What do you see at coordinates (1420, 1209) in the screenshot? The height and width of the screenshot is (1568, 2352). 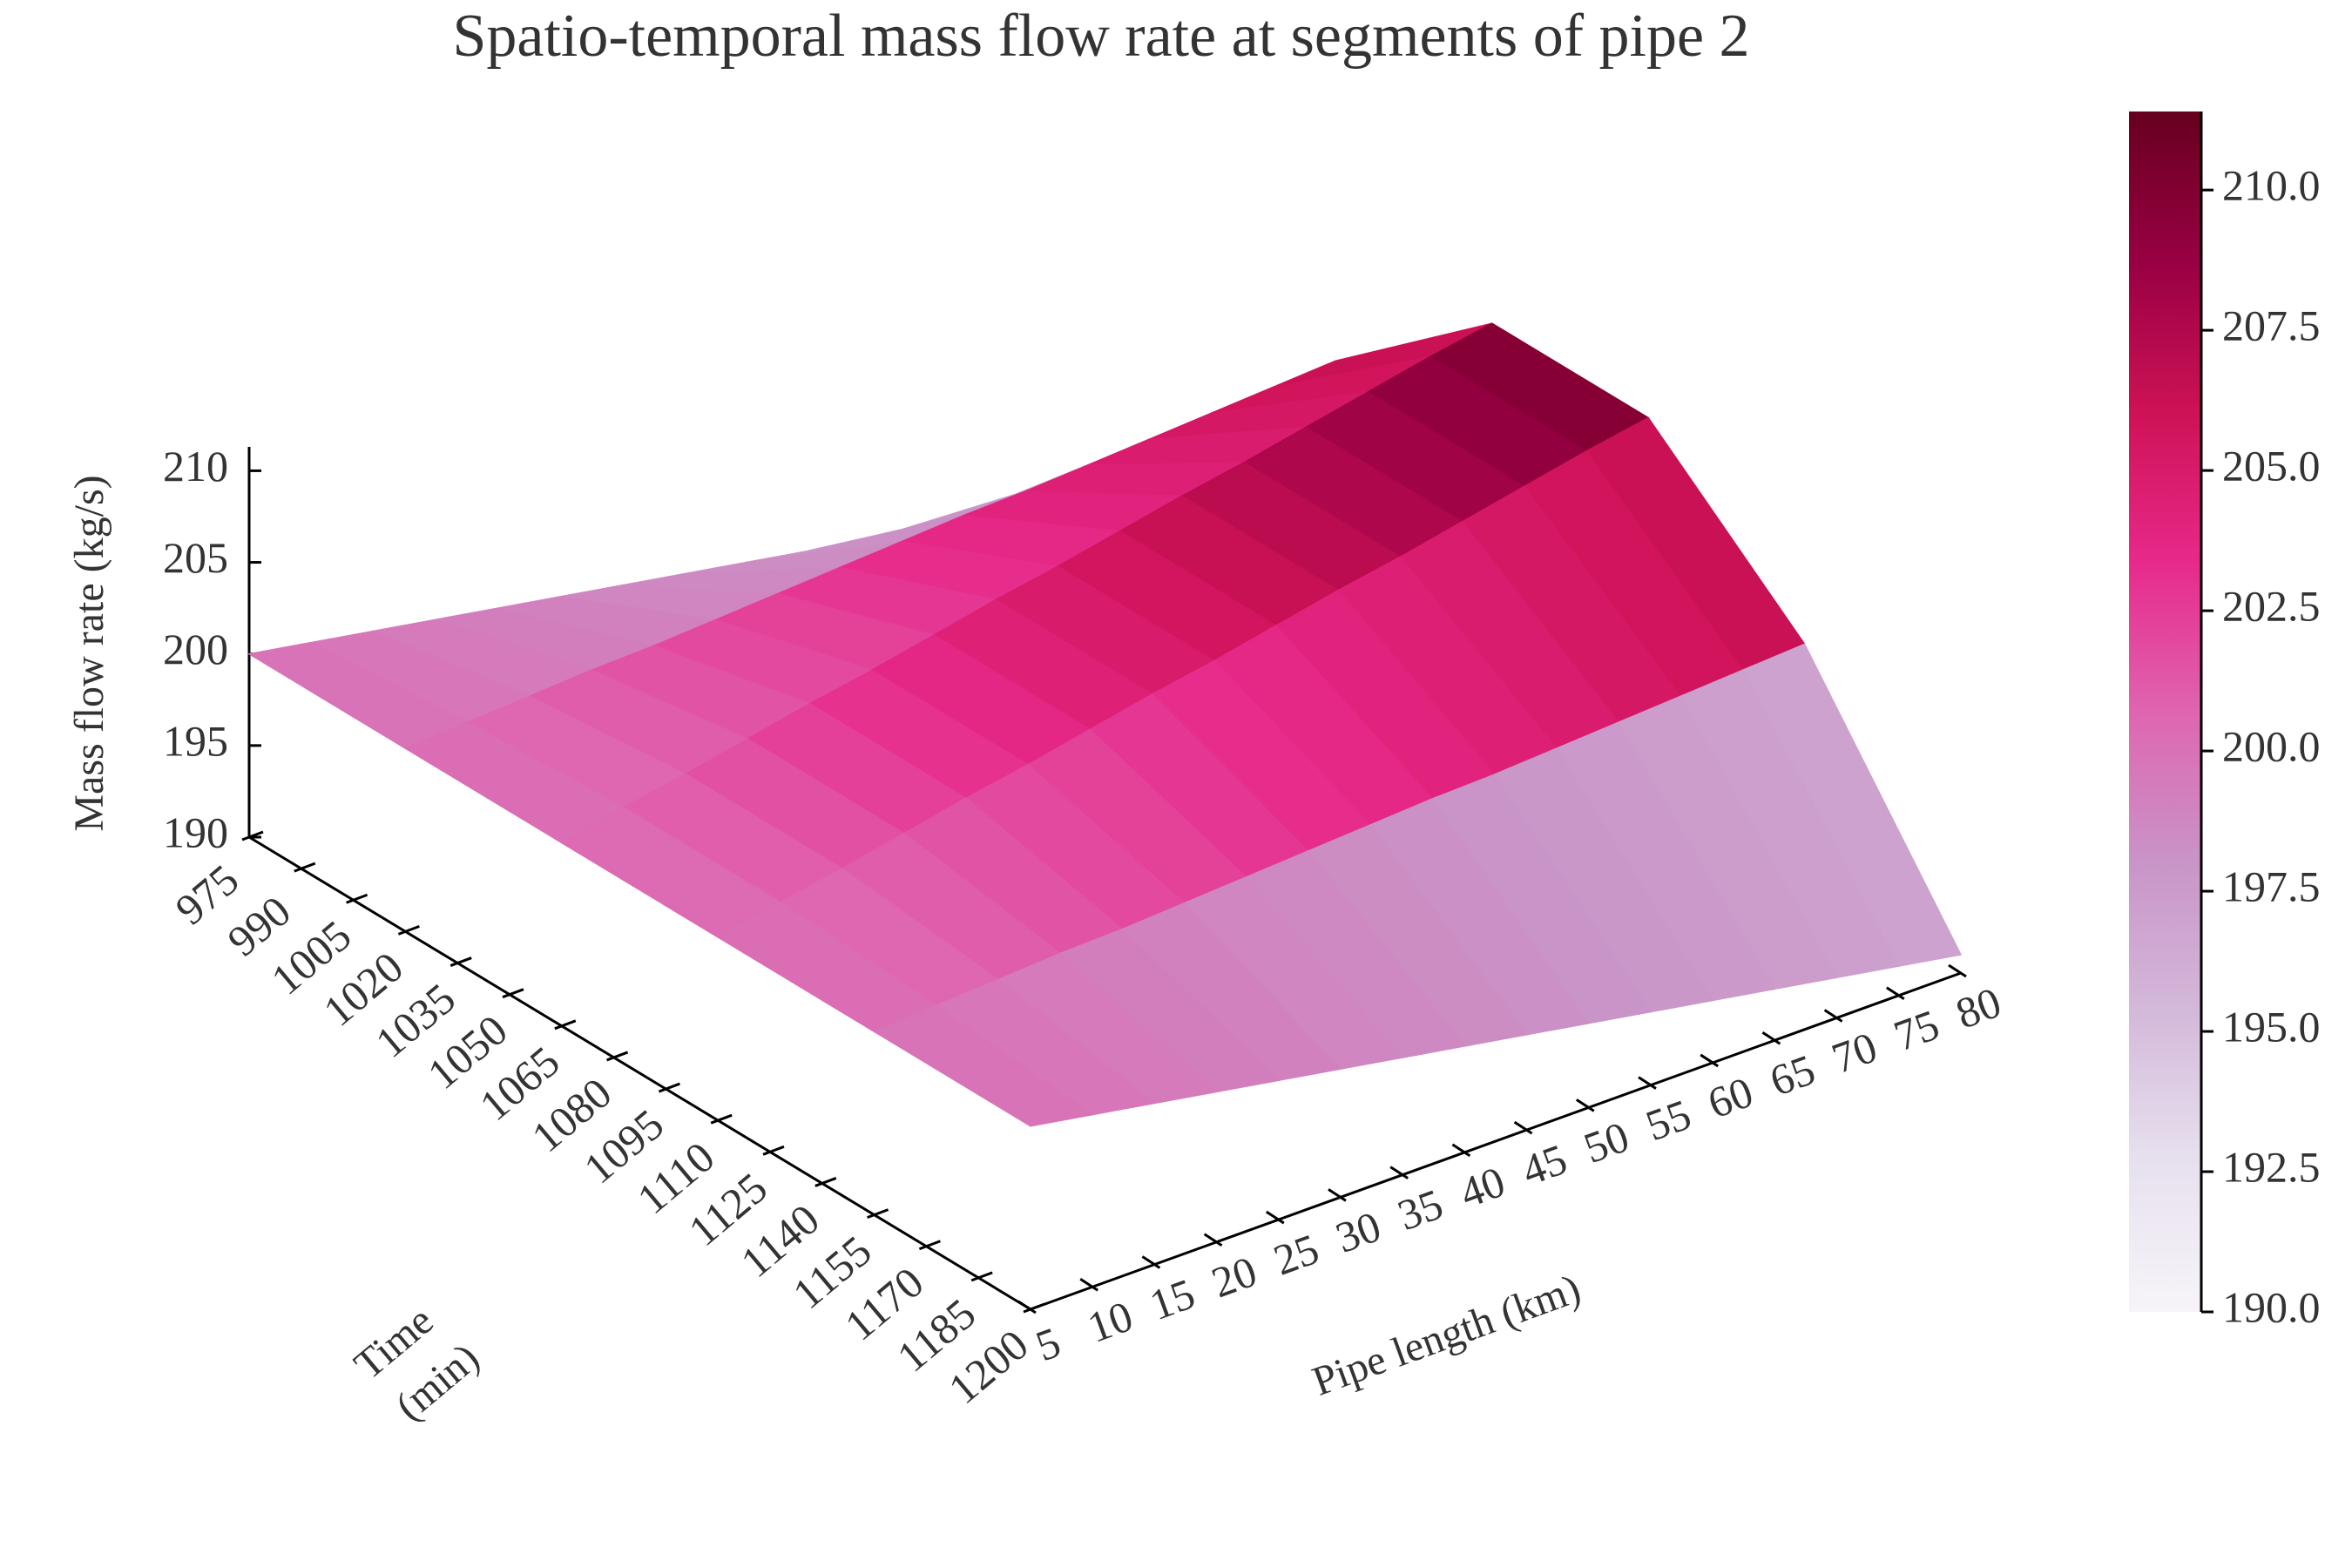 I see `x-tick-label: 35` at bounding box center [1420, 1209].